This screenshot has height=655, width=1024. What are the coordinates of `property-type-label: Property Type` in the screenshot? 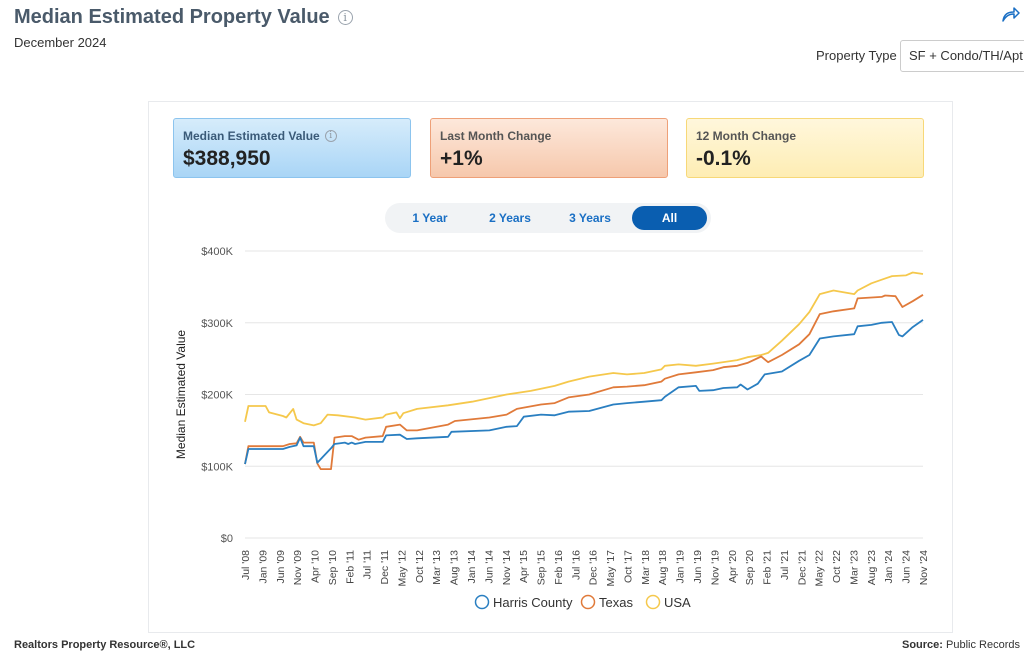 It's located at (856, 55).